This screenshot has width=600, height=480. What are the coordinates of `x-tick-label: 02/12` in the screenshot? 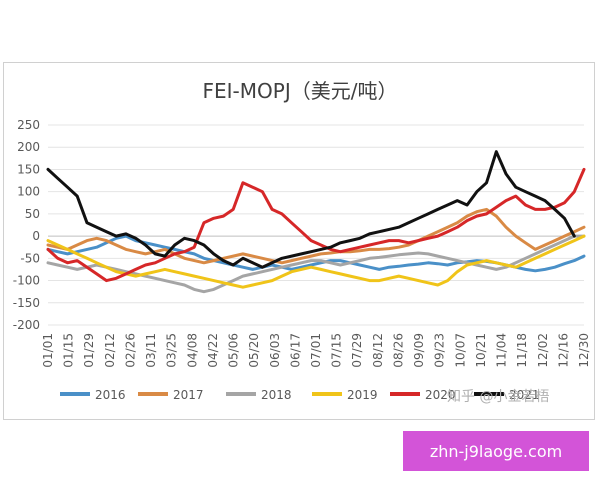 It's located at (110, 350).